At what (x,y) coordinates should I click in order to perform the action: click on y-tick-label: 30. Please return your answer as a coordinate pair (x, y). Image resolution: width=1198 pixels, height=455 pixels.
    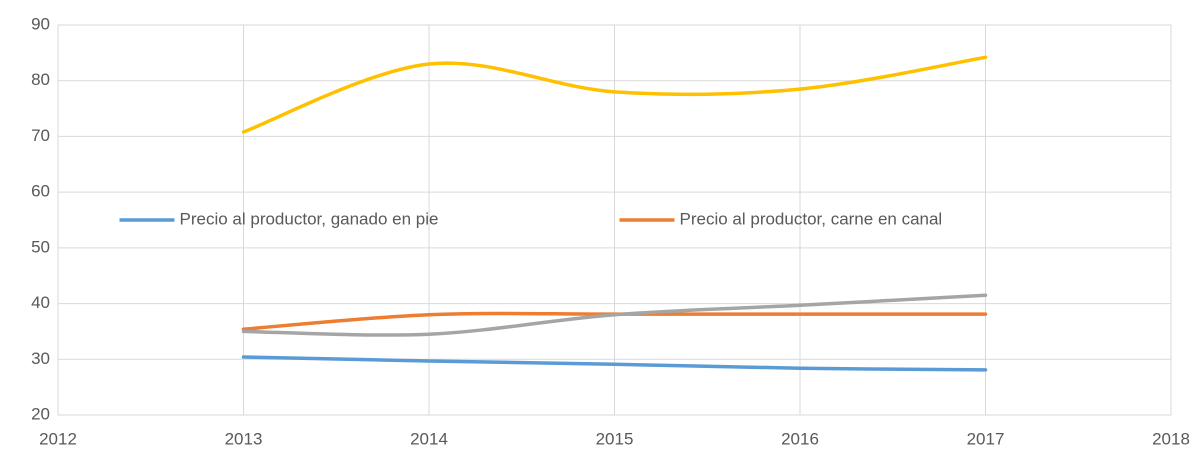
    Looking at the image, I should click on (40, 358).